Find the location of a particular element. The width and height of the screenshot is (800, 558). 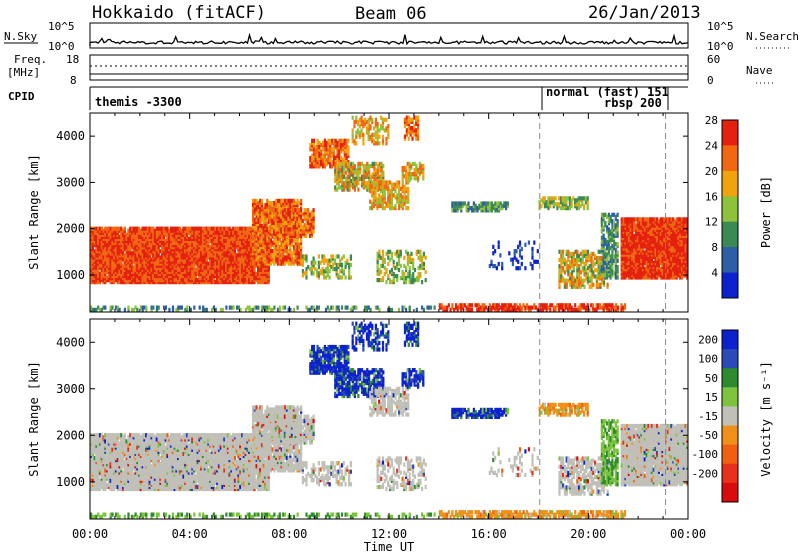

count-lo-right: 10^0 is located at coordinates (720, 46).